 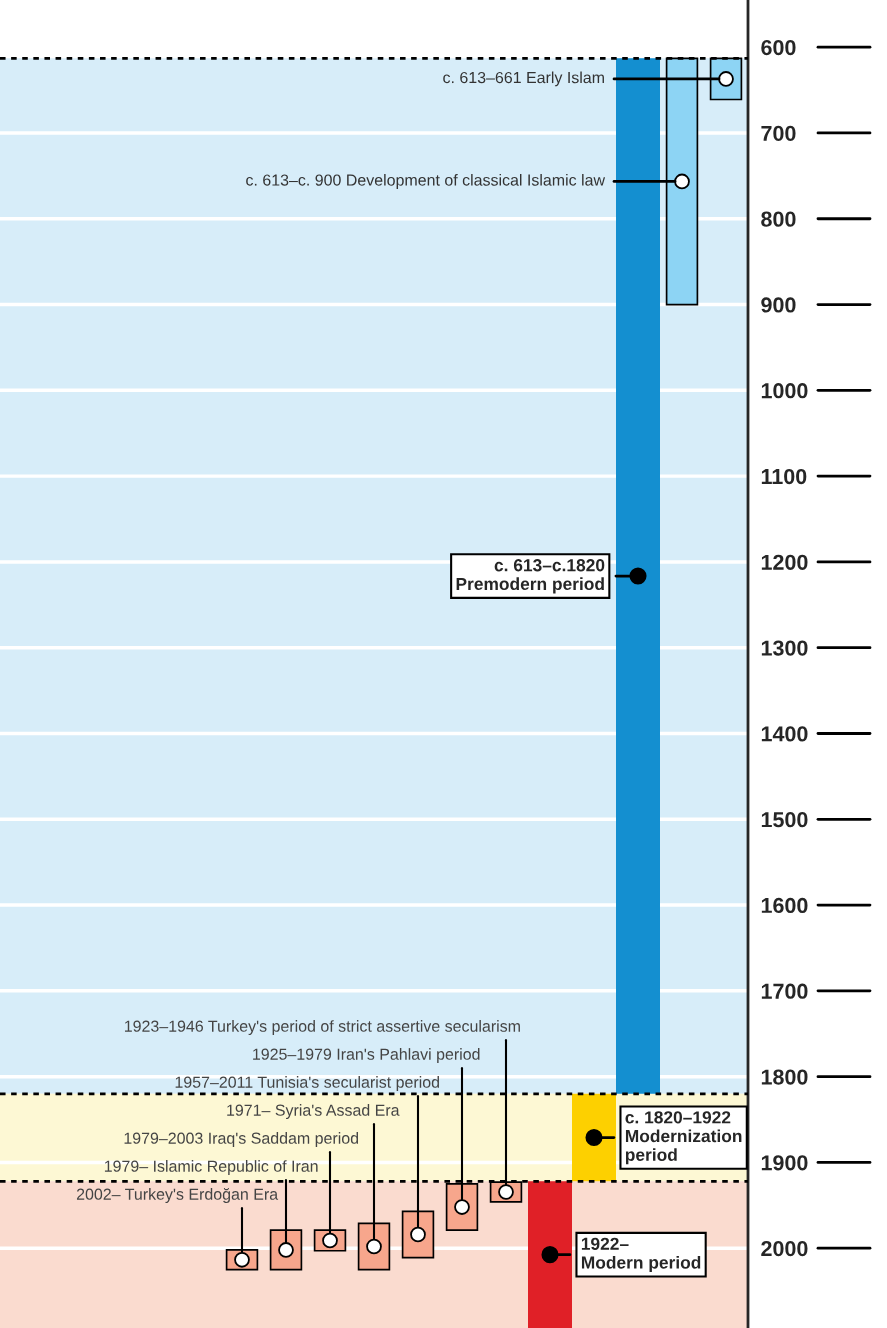 I want to click on annotation: c. 1820–1922 Modernization period, so click(x=683, y=1138).